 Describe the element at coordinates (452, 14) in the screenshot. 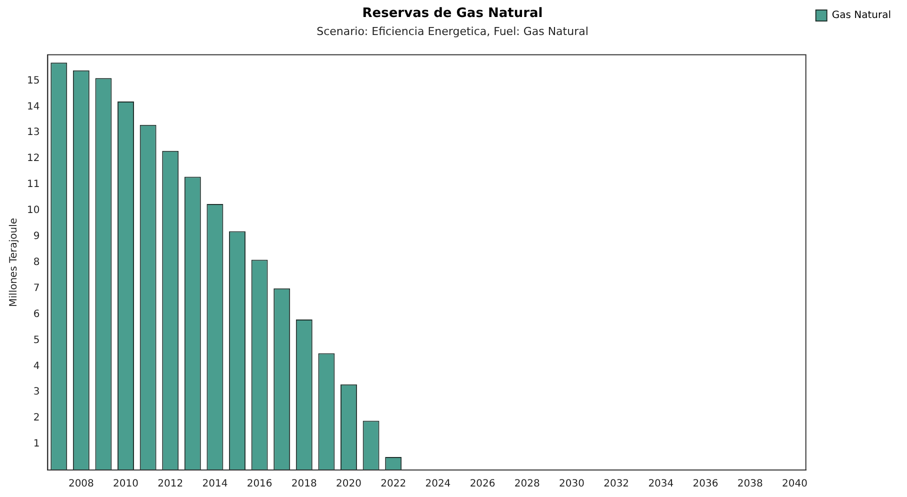

I see `chart-title: Reservas de Gas Natural` at that location.